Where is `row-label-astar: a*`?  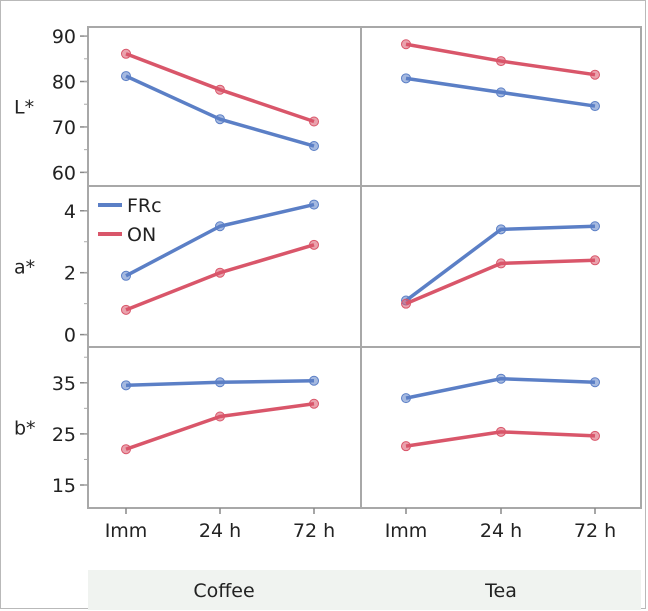
row-label-astar: a* is located at coordinates (24, 268).